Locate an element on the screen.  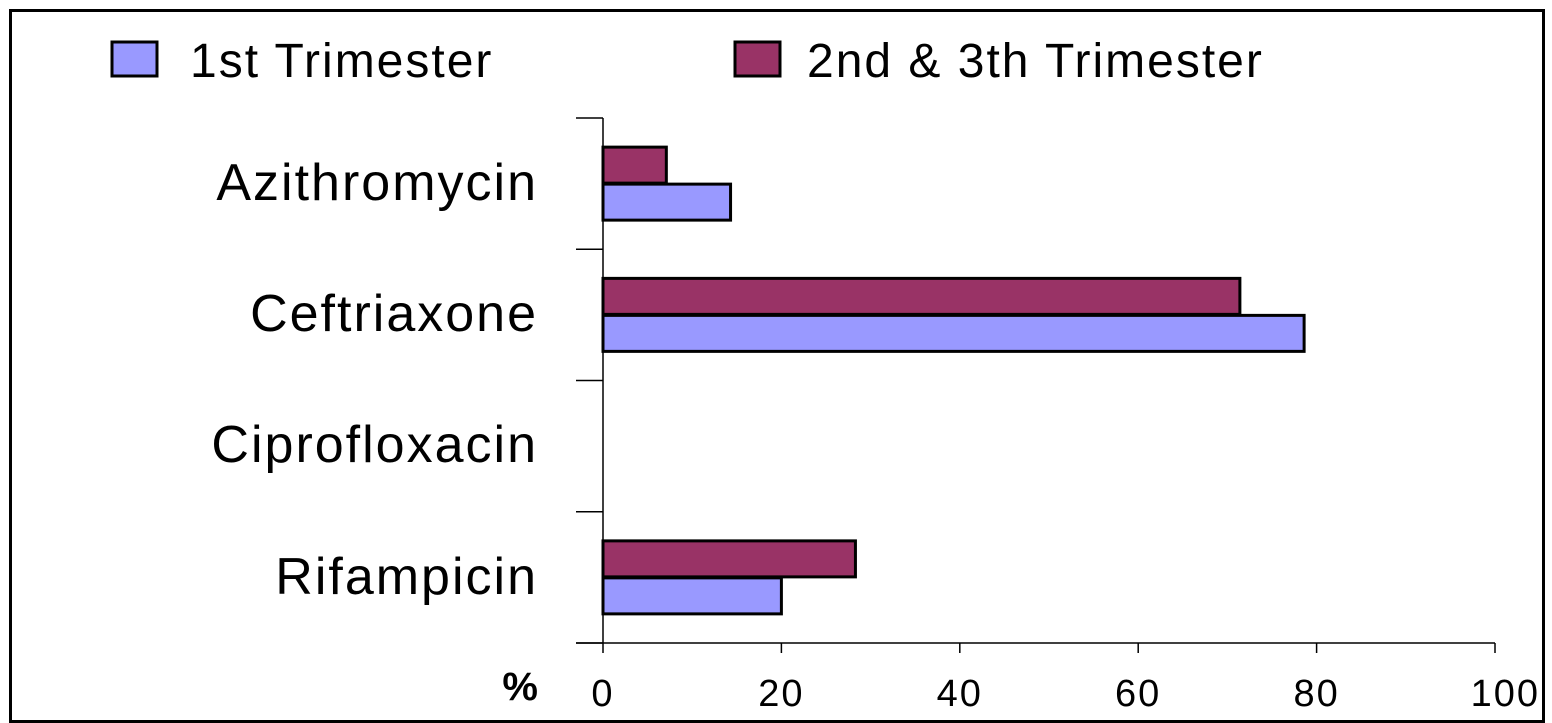
x-tick-label: 80 is located at coordinates (1316, 694).